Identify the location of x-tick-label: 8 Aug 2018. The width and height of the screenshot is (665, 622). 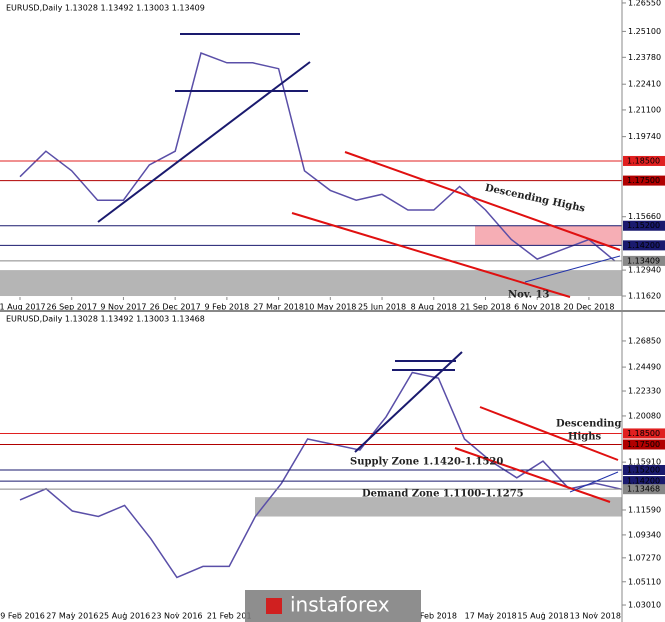
(434, 307).